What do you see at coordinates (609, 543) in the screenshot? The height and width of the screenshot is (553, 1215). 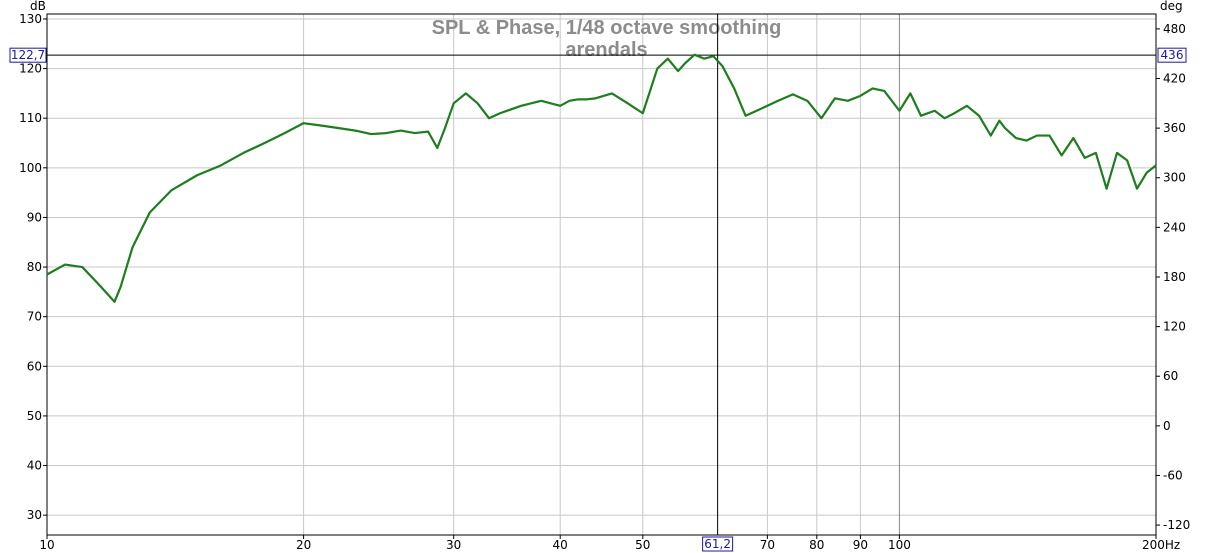 I see `x-axis-ticks: 10 20 30 40 50 70 80 90 100 200Hz` at bounding box center [609, 543].